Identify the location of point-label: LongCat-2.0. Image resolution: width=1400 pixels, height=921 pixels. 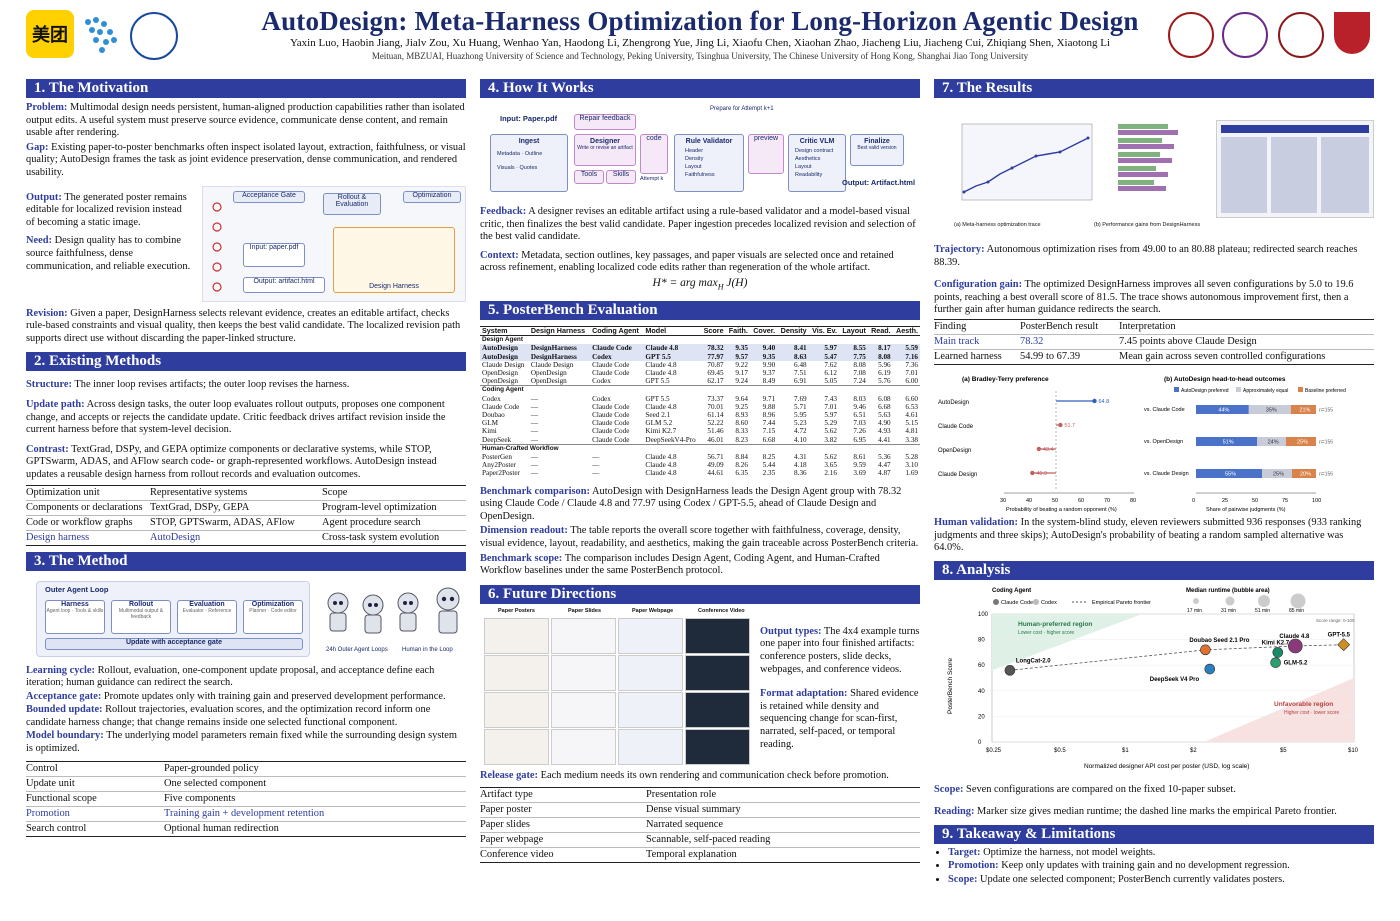
(1033, 661).